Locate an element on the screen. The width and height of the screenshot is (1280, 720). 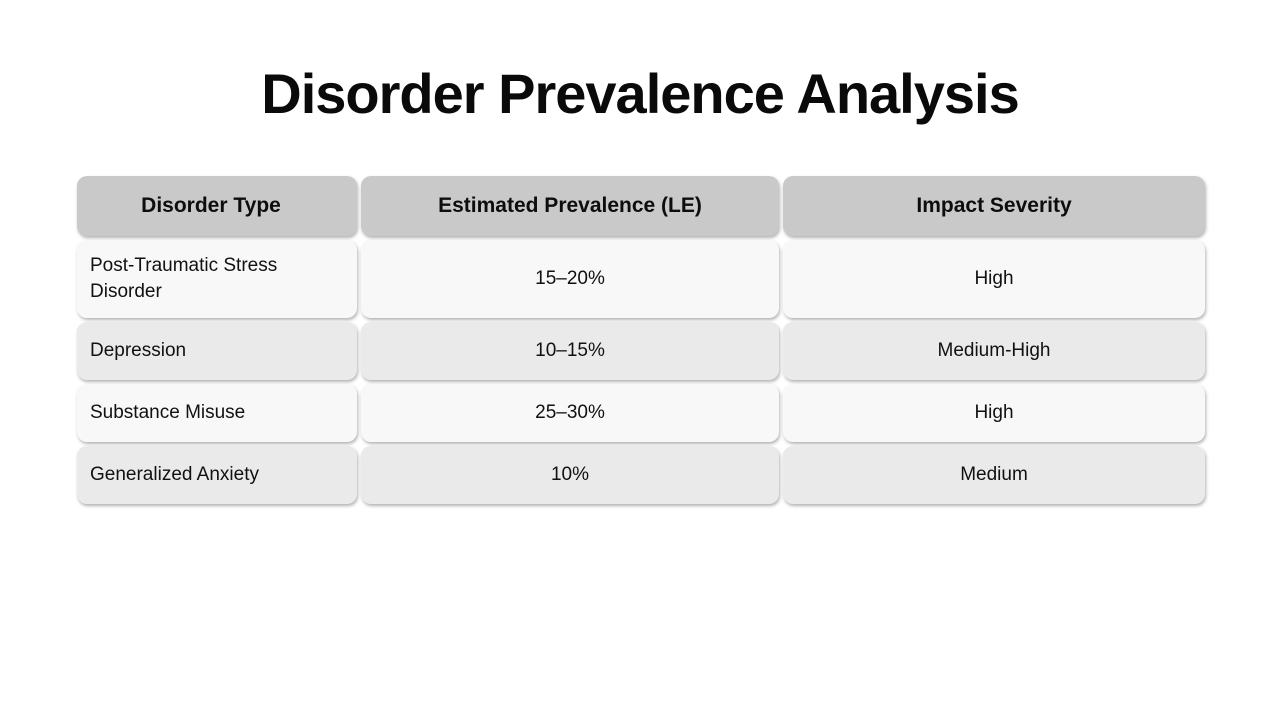
cell-severity-generalized-anxiety: Medium is located at coordinates (994, 475).